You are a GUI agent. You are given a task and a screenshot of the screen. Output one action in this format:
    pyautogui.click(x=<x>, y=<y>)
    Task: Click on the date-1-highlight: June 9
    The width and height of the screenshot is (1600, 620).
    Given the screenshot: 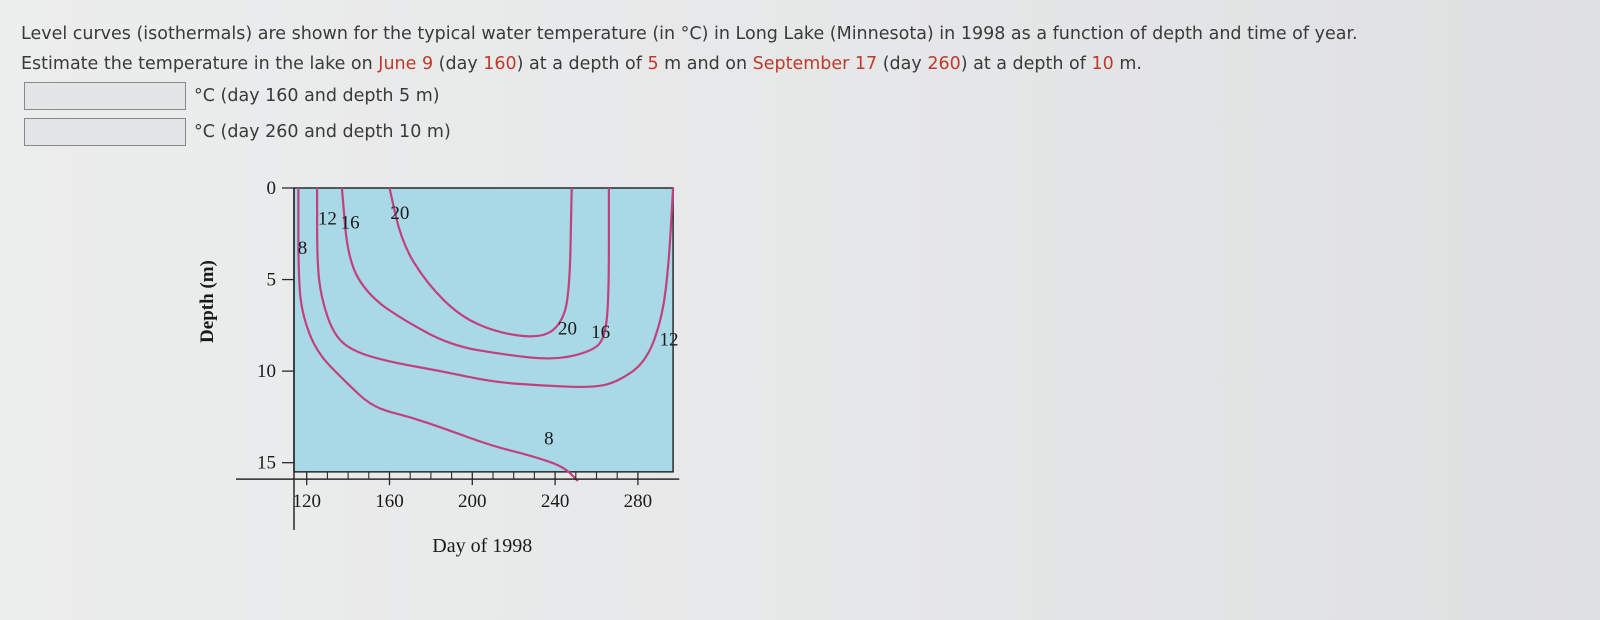 What is the action you would take?
    pyautogui.click(x=406, y=64)
    